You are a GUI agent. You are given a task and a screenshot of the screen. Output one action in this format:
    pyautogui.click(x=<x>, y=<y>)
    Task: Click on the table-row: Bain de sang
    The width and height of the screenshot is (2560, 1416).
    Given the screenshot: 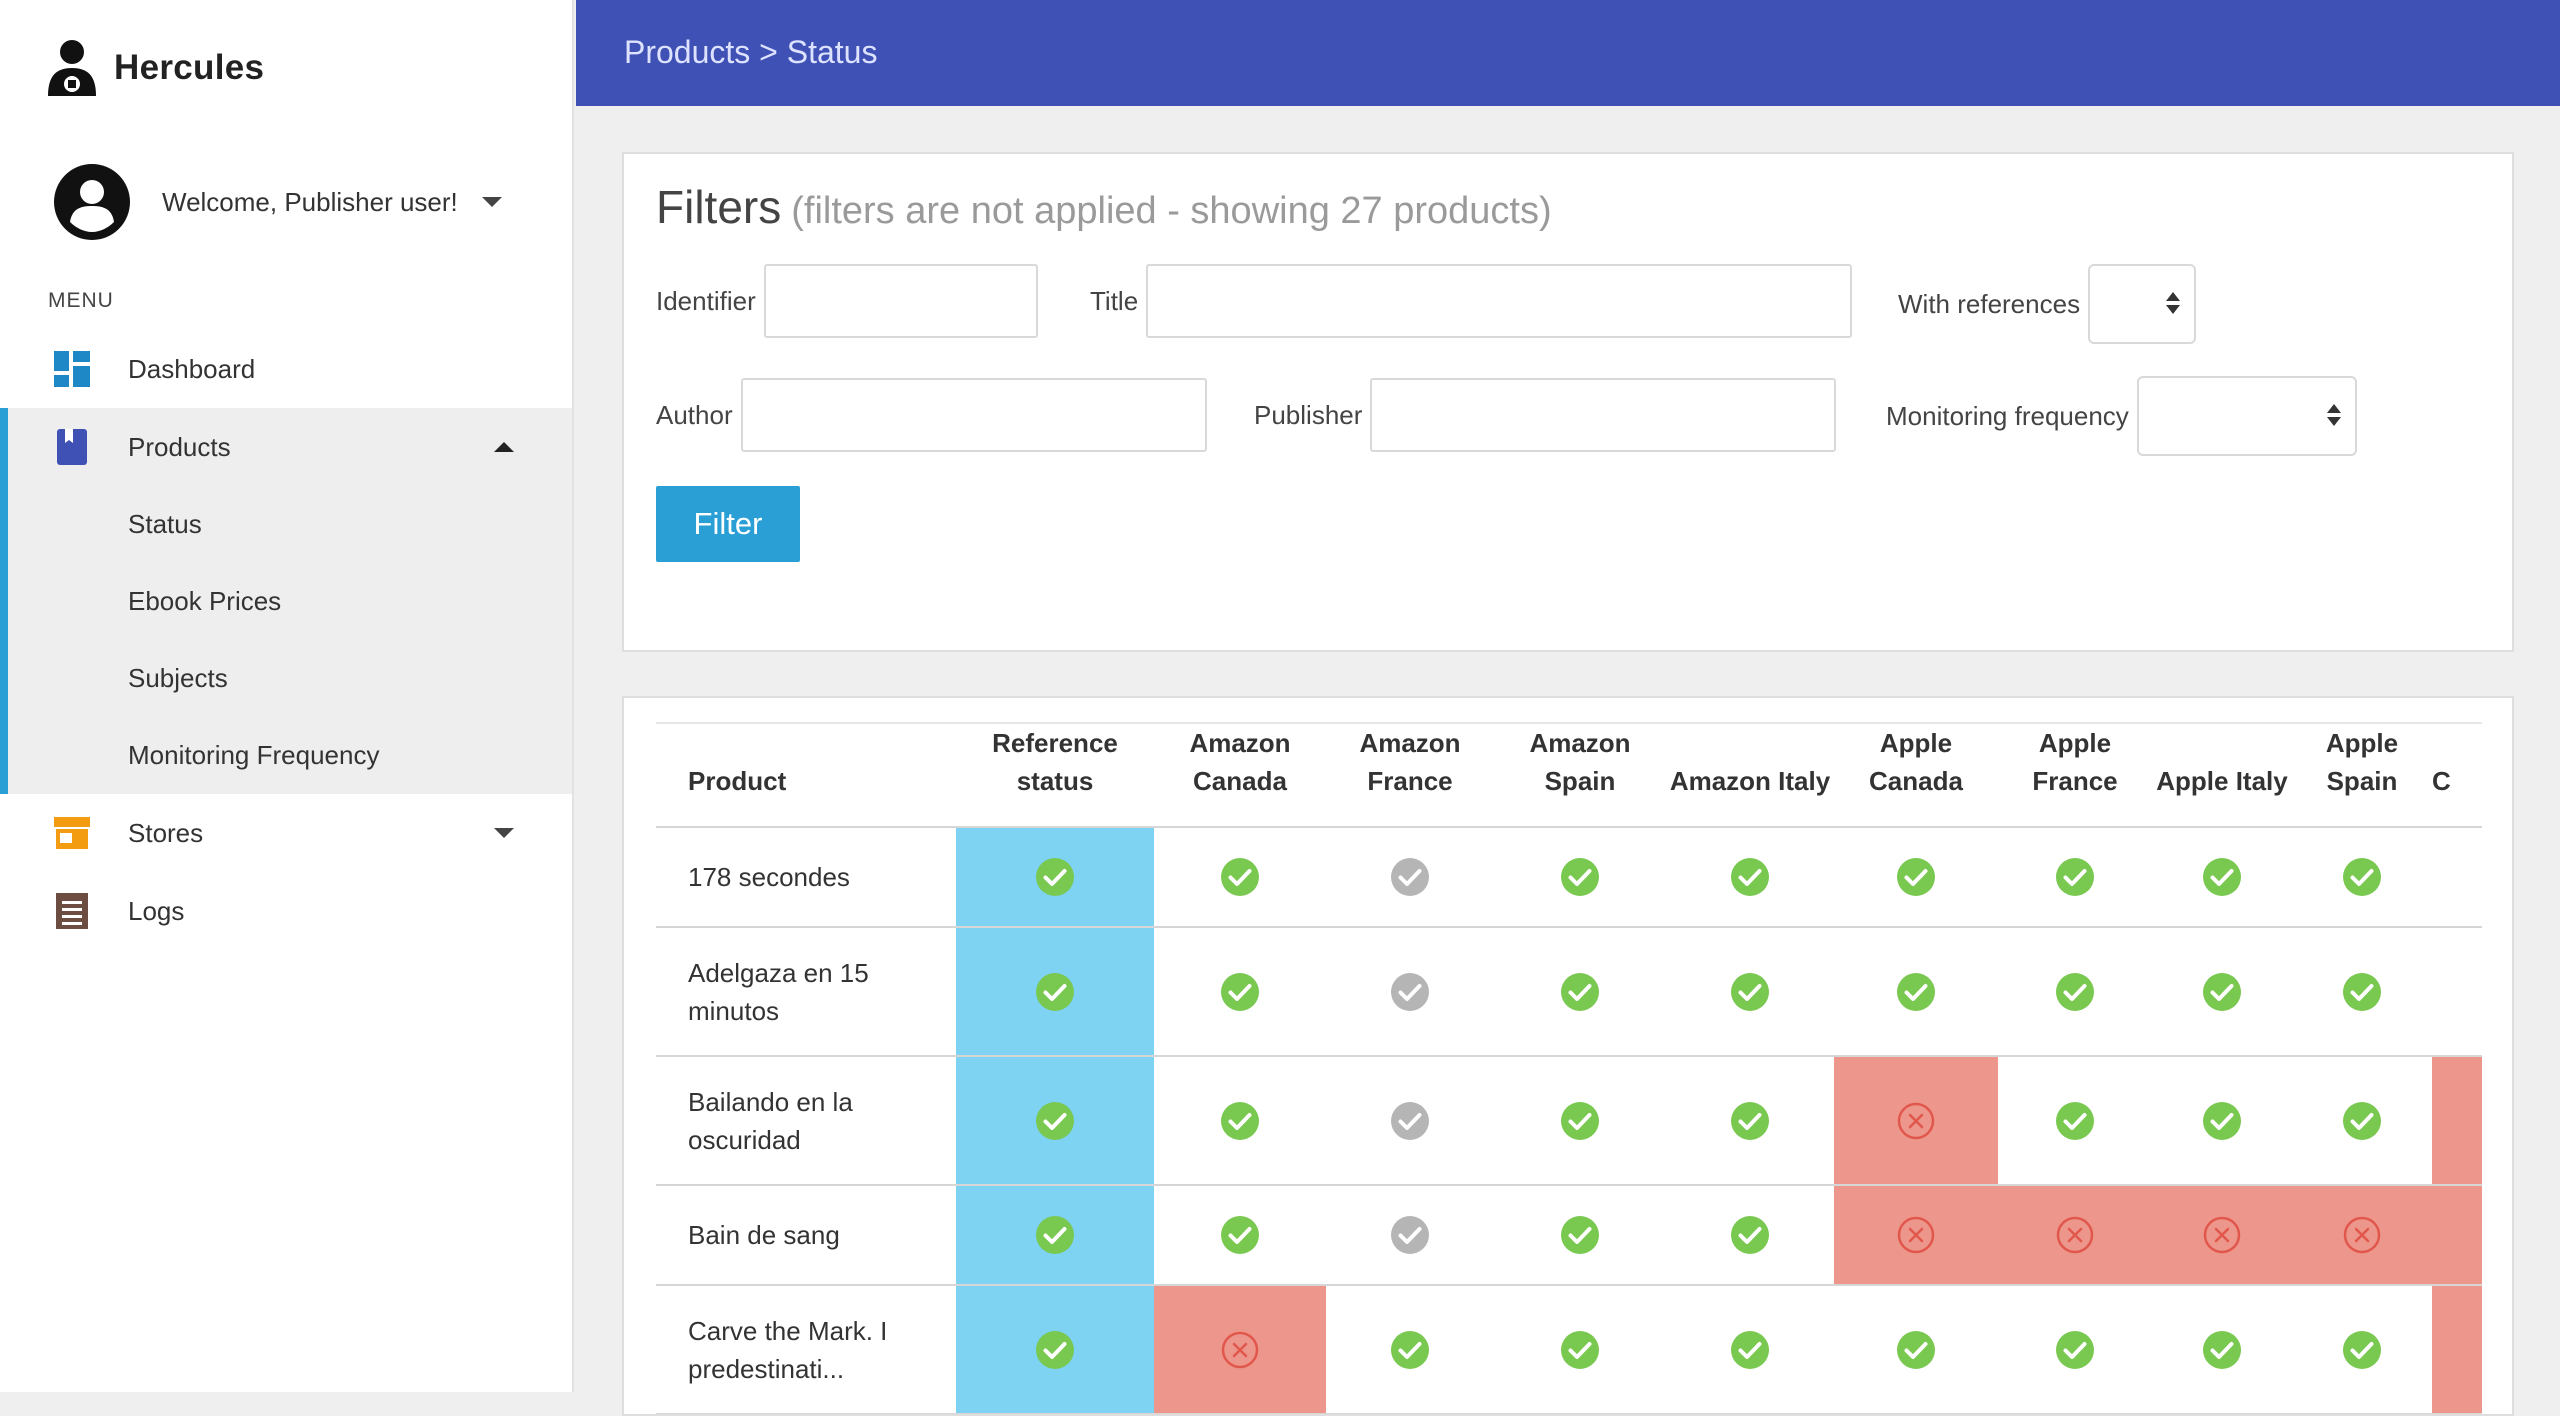 What is the action you would take?
    pyautogui.click(x=1569, y=1235)
    